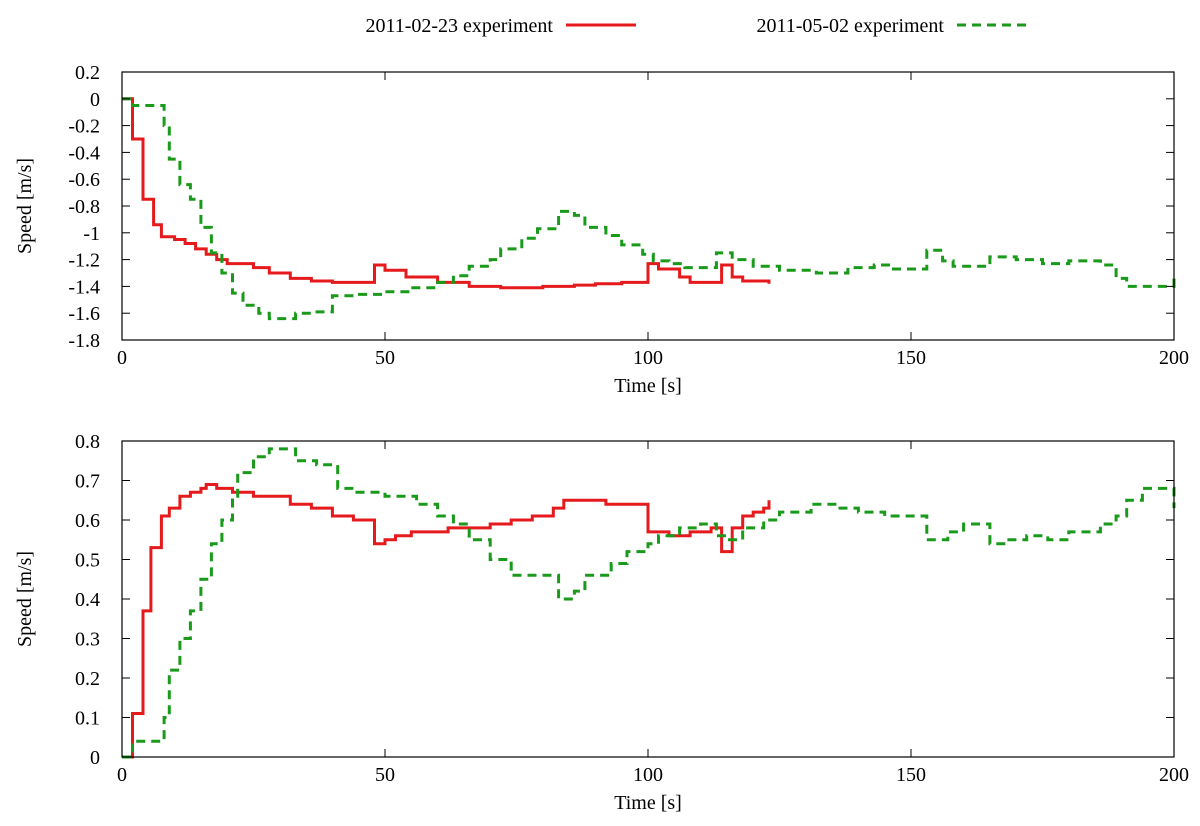  What do you see at coordinates (91, 234) in the screenshot?
I see `y-tick-label: -1` at bounding box center [91, 234].